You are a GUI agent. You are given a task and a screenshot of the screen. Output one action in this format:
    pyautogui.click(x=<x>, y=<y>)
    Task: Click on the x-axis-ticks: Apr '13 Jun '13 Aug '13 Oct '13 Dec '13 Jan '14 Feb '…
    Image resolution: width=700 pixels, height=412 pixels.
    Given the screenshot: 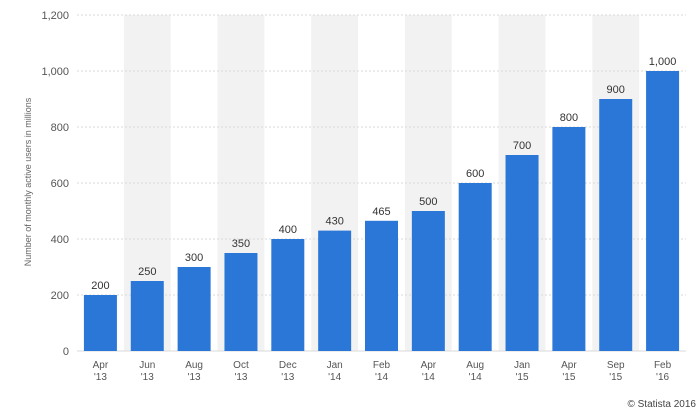 What is the action you would take?
    pyautogui.click(x=382, y=371)
    